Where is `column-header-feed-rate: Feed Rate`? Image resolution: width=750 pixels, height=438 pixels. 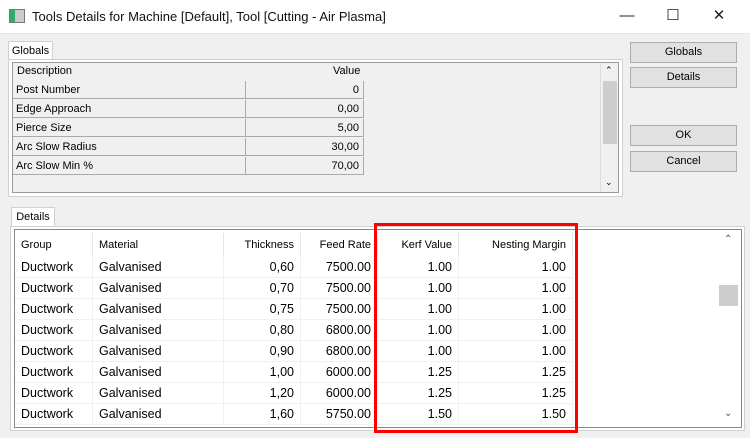
column-header-feed-rate: Feed Rate is located at coordinates (339, 245).